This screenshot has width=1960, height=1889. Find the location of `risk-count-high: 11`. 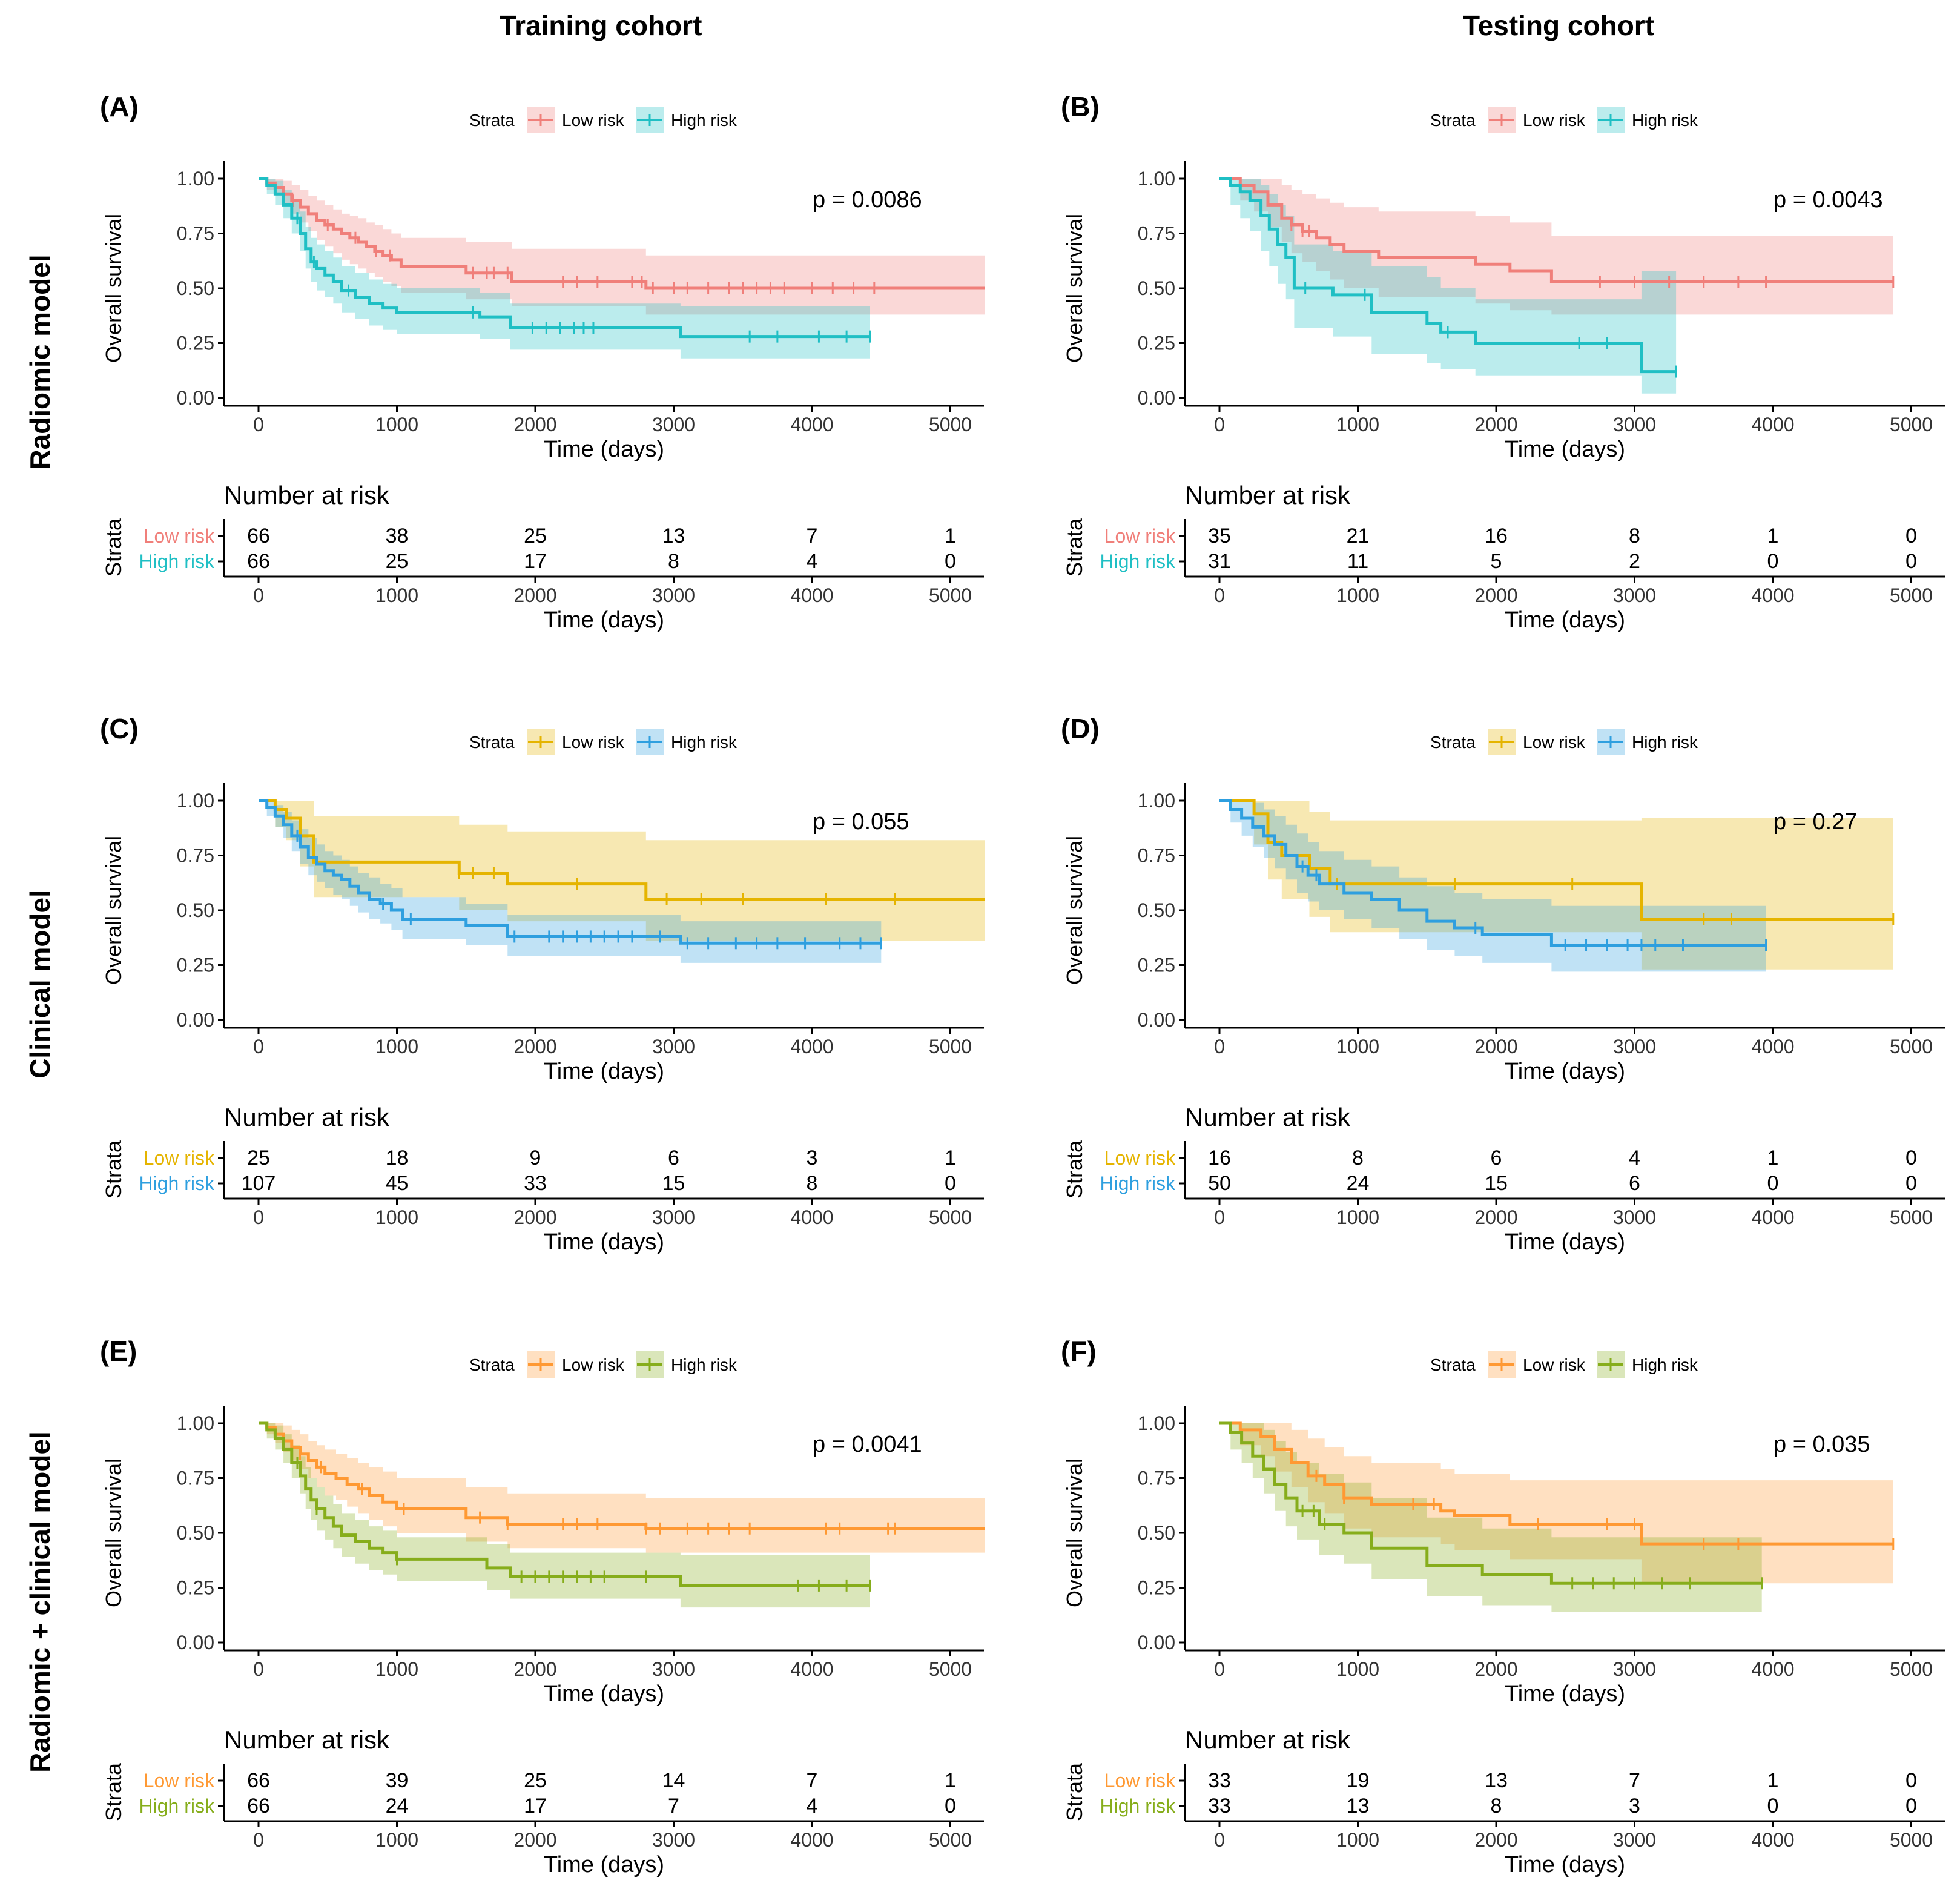

risk-count-high: 11 is located at coordinates (1358, 561).